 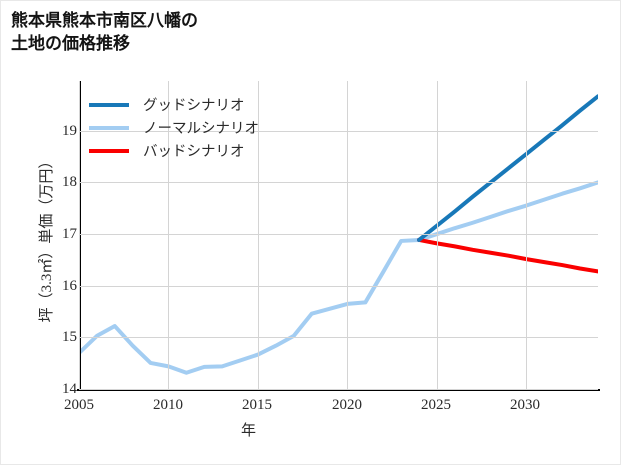 What do you see at coordinates (69, 182) in the screenshot?
I see `y-tick-label-18: 18` at bounding box center [69, 182].